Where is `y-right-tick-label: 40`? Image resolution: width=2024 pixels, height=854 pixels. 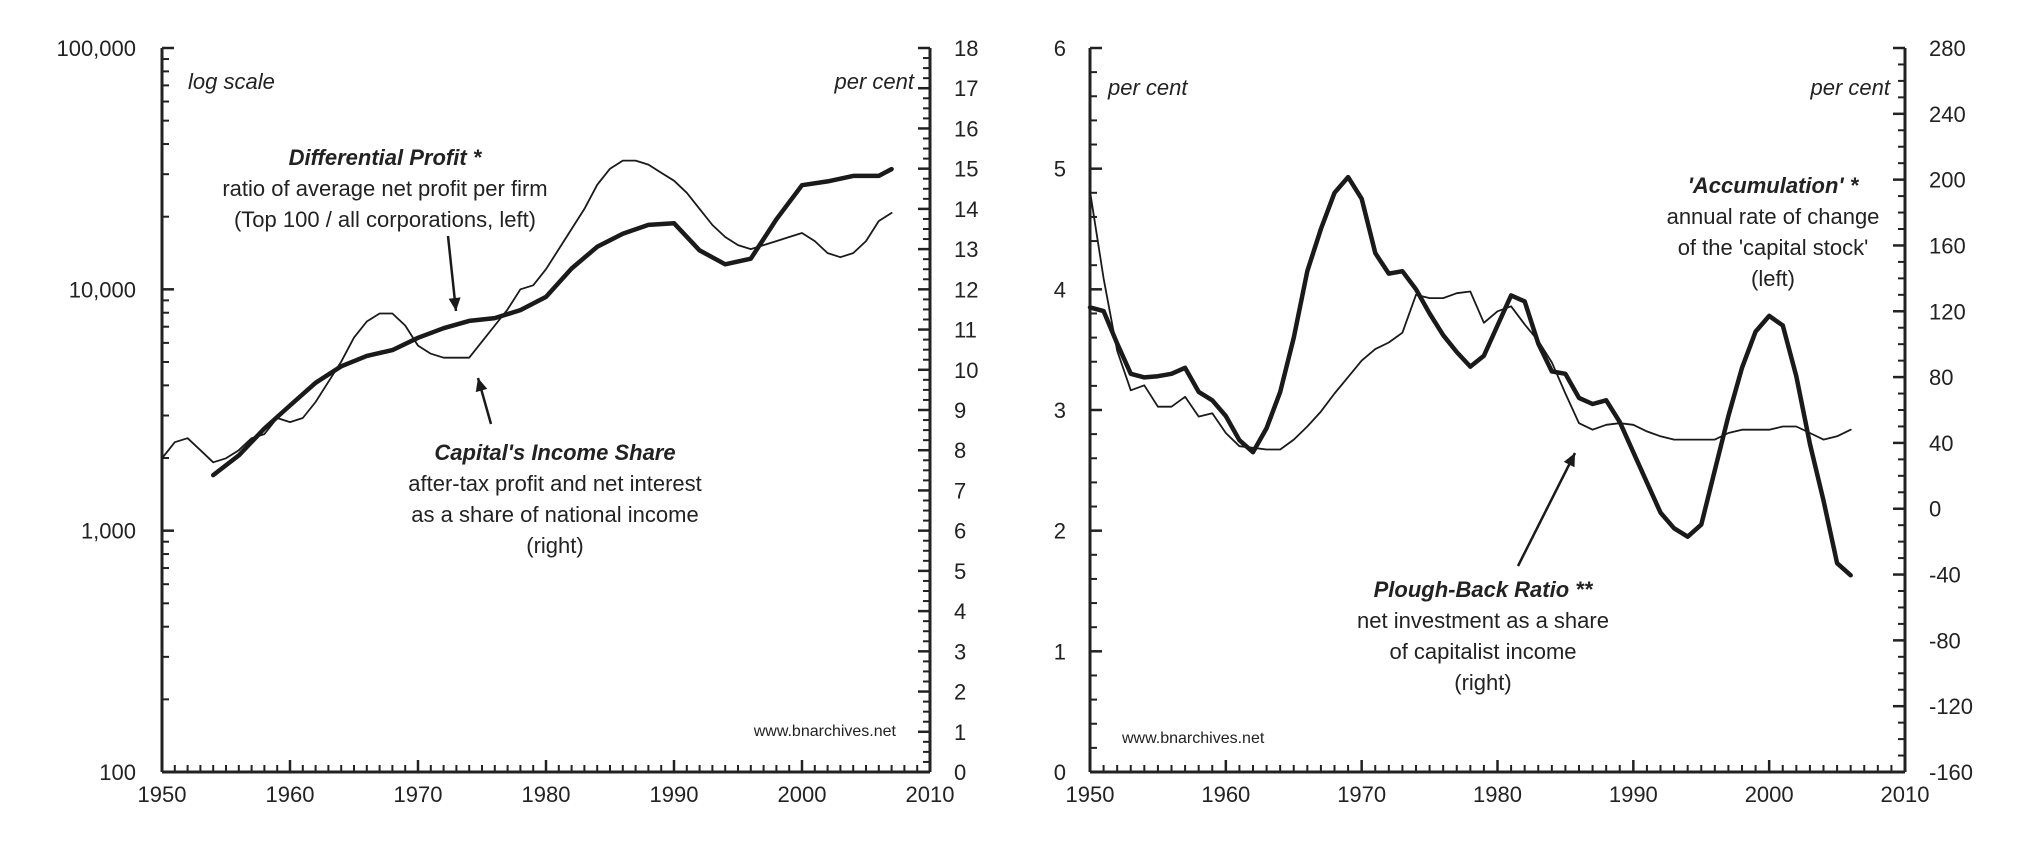 y-right-tick-label: 40 is located at coordinates (1941, 443).